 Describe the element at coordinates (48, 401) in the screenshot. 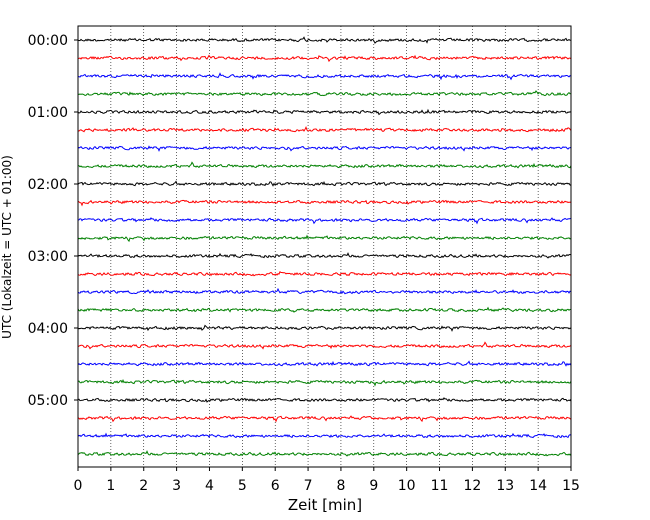

I see `y-tick-label-5: 05:00` at that location.